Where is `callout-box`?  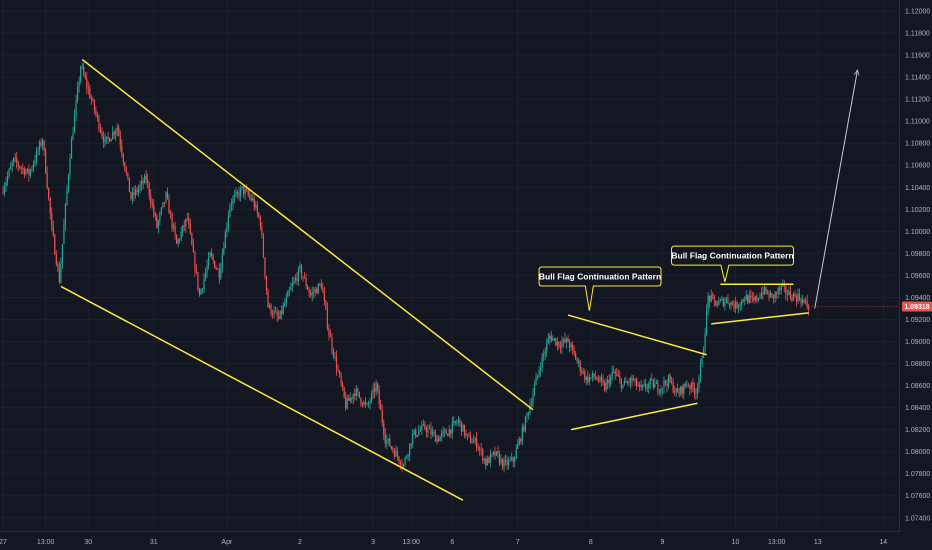 callout-box is located at coordinates (600, 288).